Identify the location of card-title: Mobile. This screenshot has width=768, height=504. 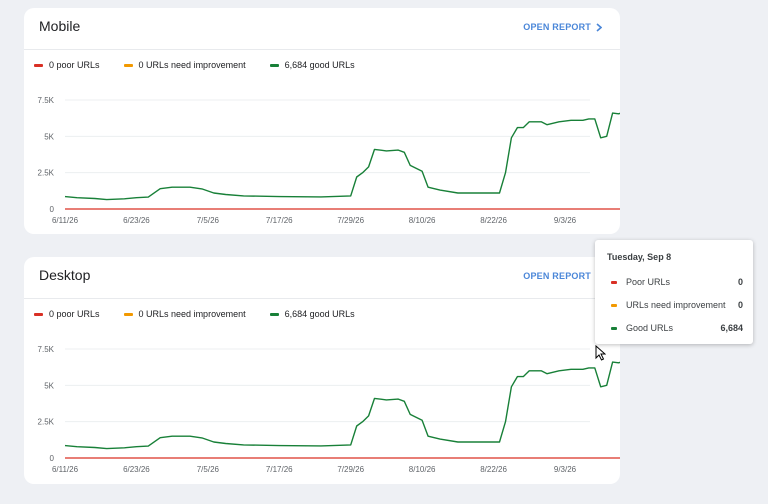
(60, 26).